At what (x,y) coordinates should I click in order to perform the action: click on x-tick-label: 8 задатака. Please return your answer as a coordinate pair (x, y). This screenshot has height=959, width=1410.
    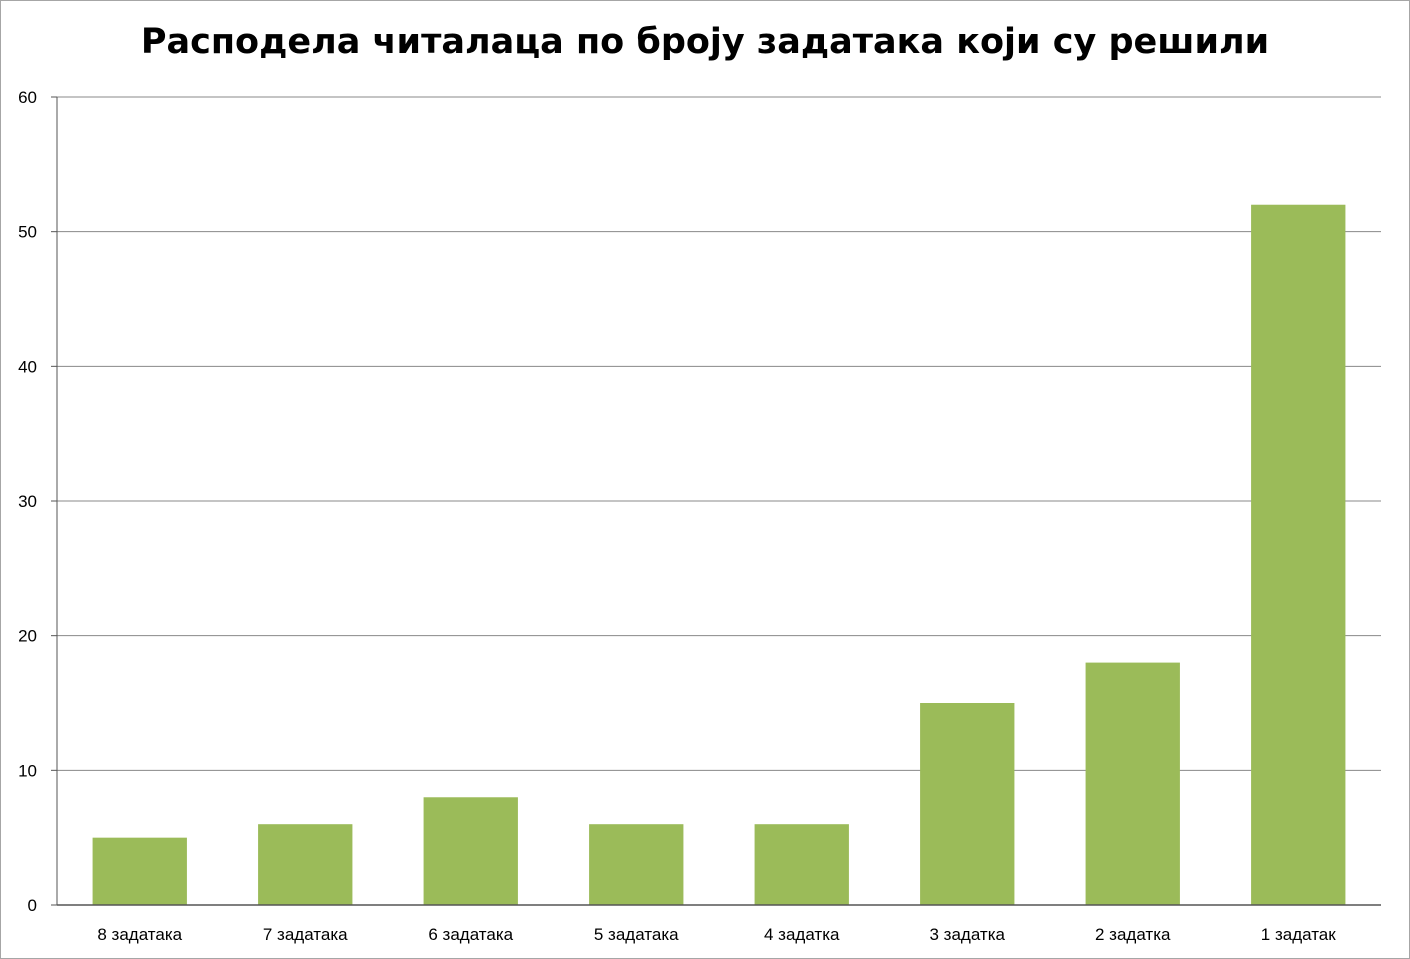
    Looking at the image, I should click on (139, 934).